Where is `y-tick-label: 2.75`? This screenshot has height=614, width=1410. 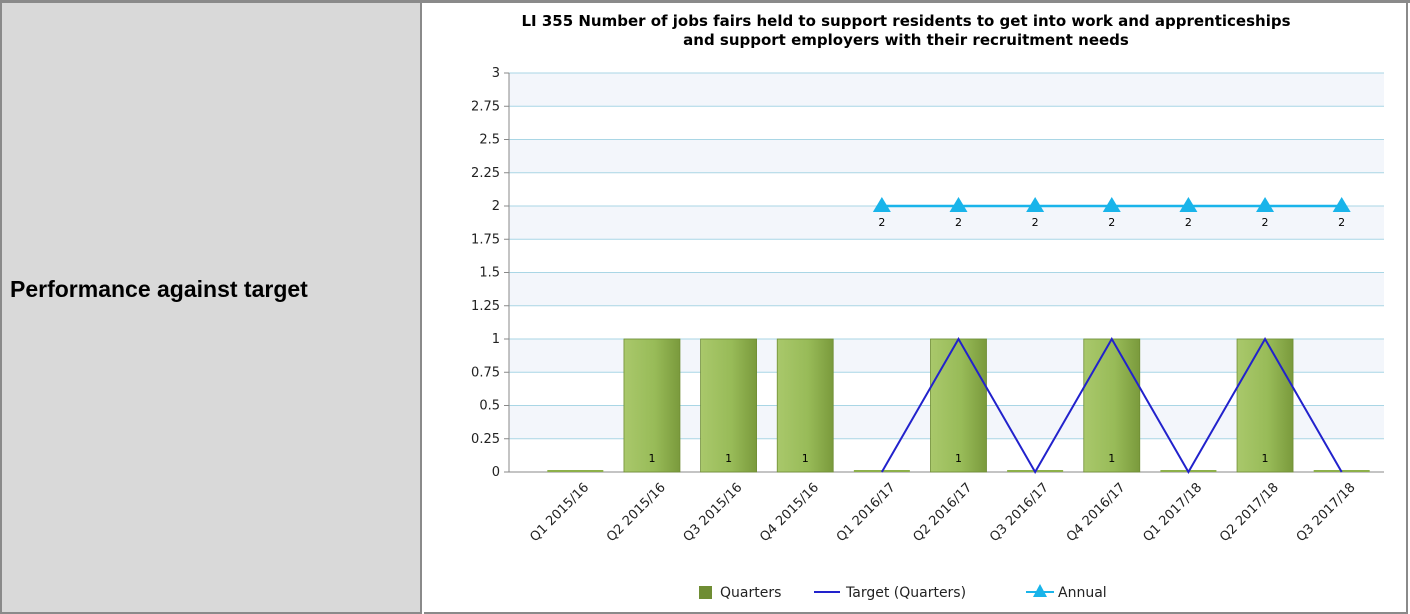 y-tick-label: 2.75 is located at coordinates (485, 106).